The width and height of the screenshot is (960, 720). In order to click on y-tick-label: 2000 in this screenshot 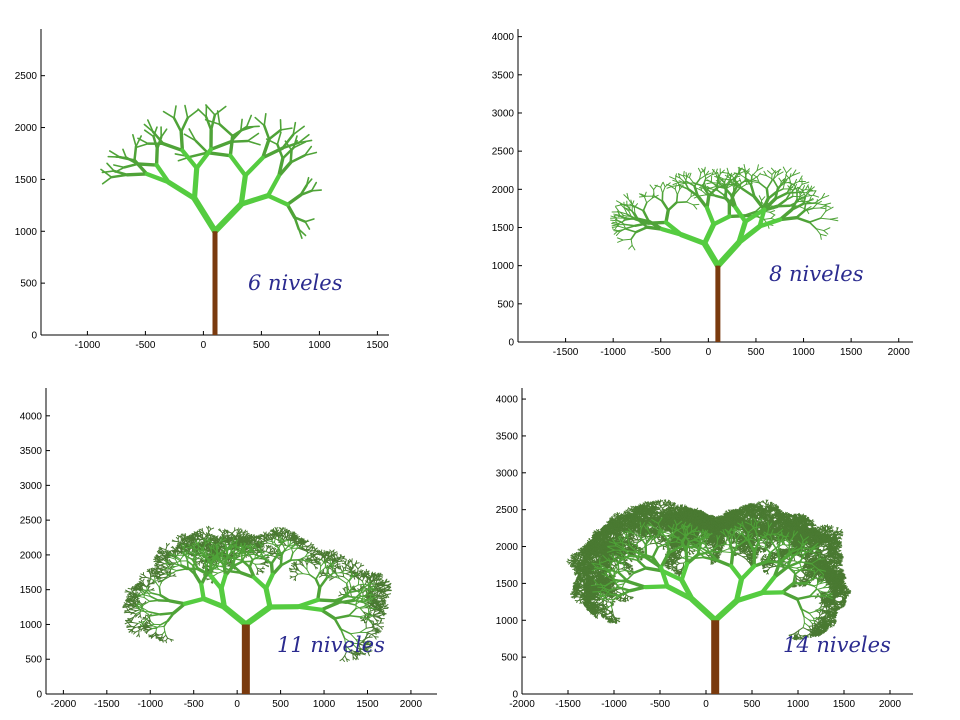, I will do `click(31, 555)`.